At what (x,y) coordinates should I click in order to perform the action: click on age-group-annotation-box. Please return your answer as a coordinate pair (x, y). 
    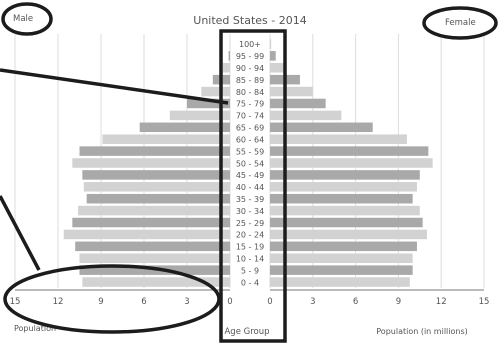
    Looking at the image, I should click on (253, 186).